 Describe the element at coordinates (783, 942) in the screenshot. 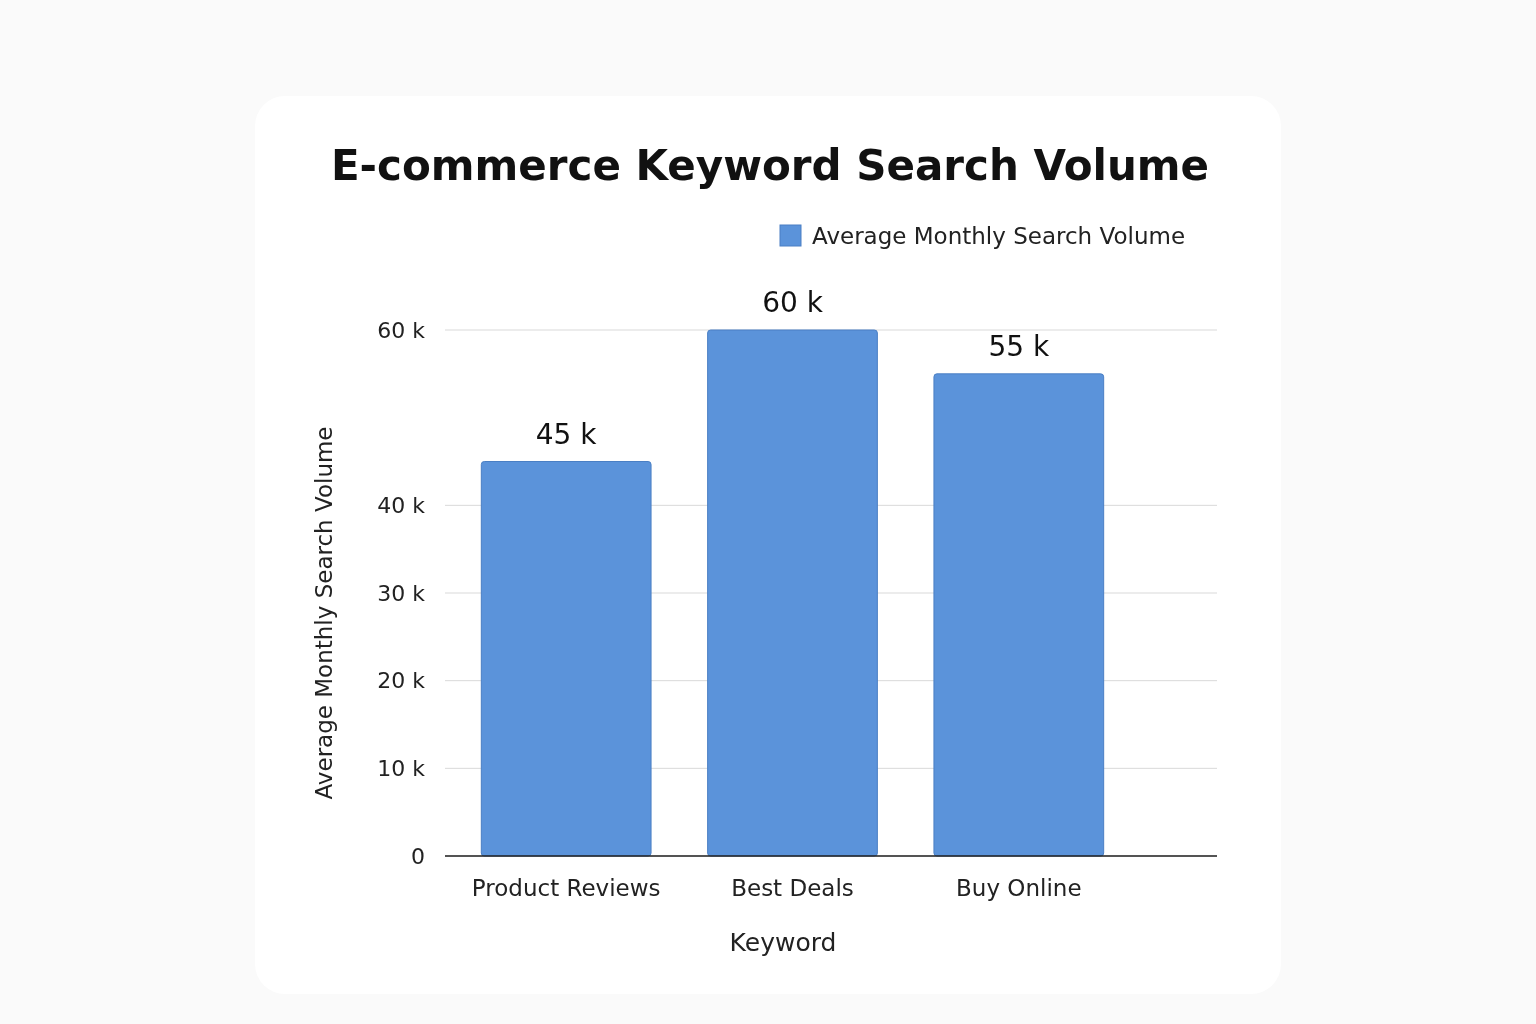

I see `x-axis-title: Keyword` at that location.